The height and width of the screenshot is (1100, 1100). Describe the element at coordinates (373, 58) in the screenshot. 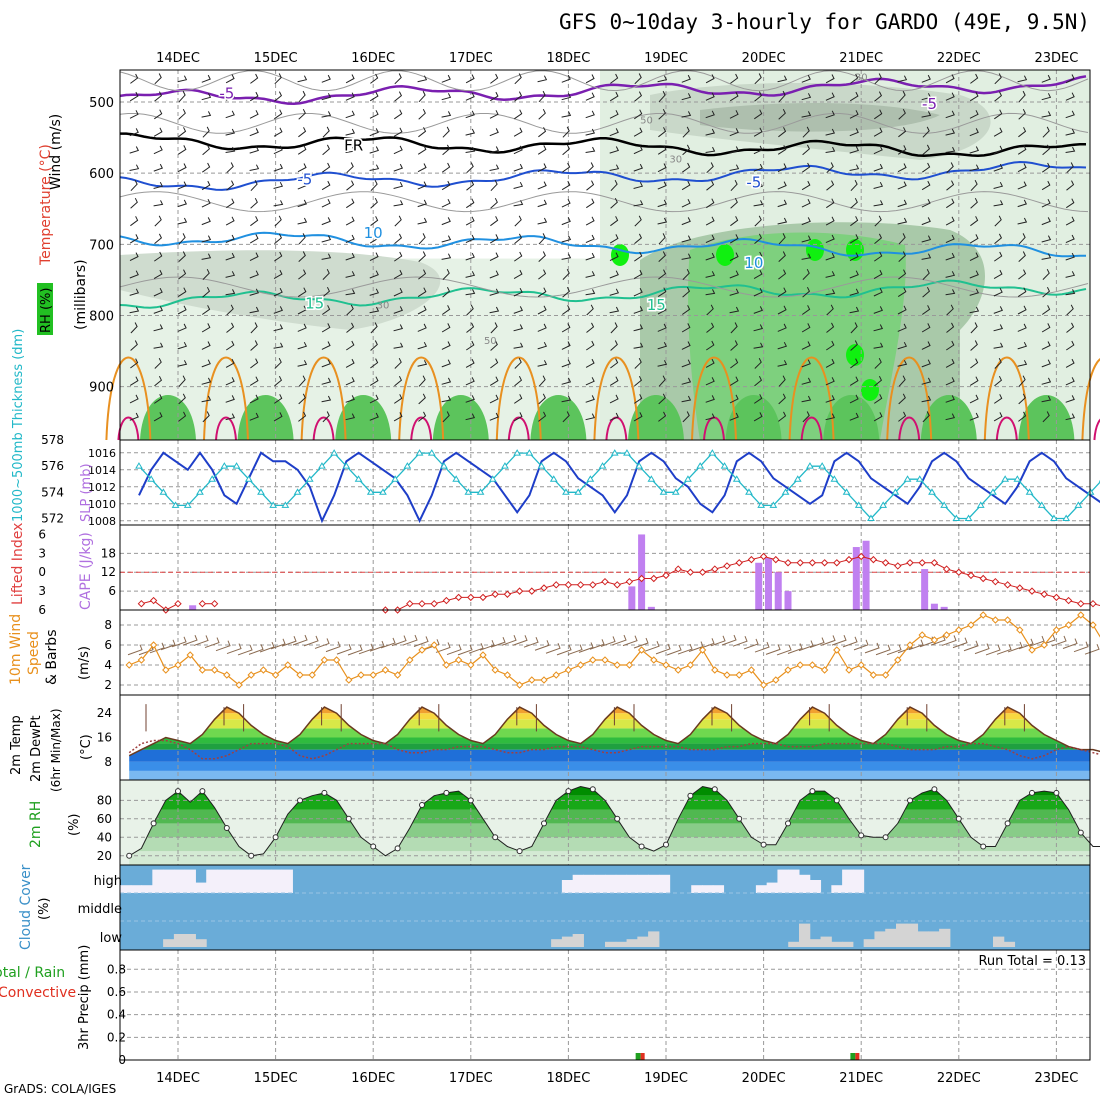

I see `top-date-label: 16DEC` at that location.